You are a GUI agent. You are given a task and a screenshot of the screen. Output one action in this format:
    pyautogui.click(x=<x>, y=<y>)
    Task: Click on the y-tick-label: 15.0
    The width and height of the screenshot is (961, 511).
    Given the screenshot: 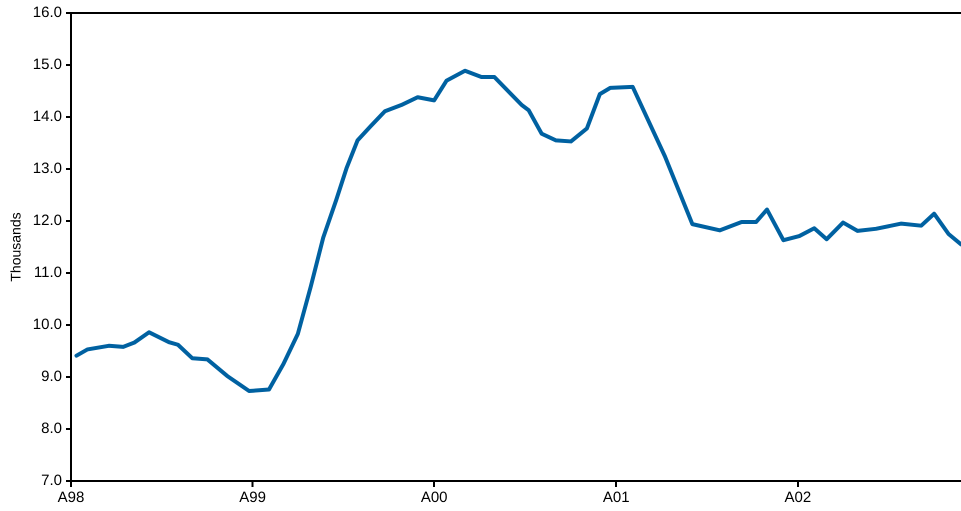 What is the action you would take?
    pyautogui.click(x=47, y=65)
    